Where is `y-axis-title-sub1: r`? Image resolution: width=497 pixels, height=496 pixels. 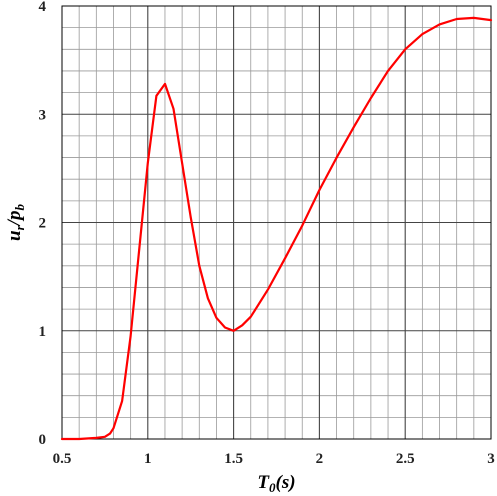 y-axis-title-sub1: r is located at coordinates (19, 227).